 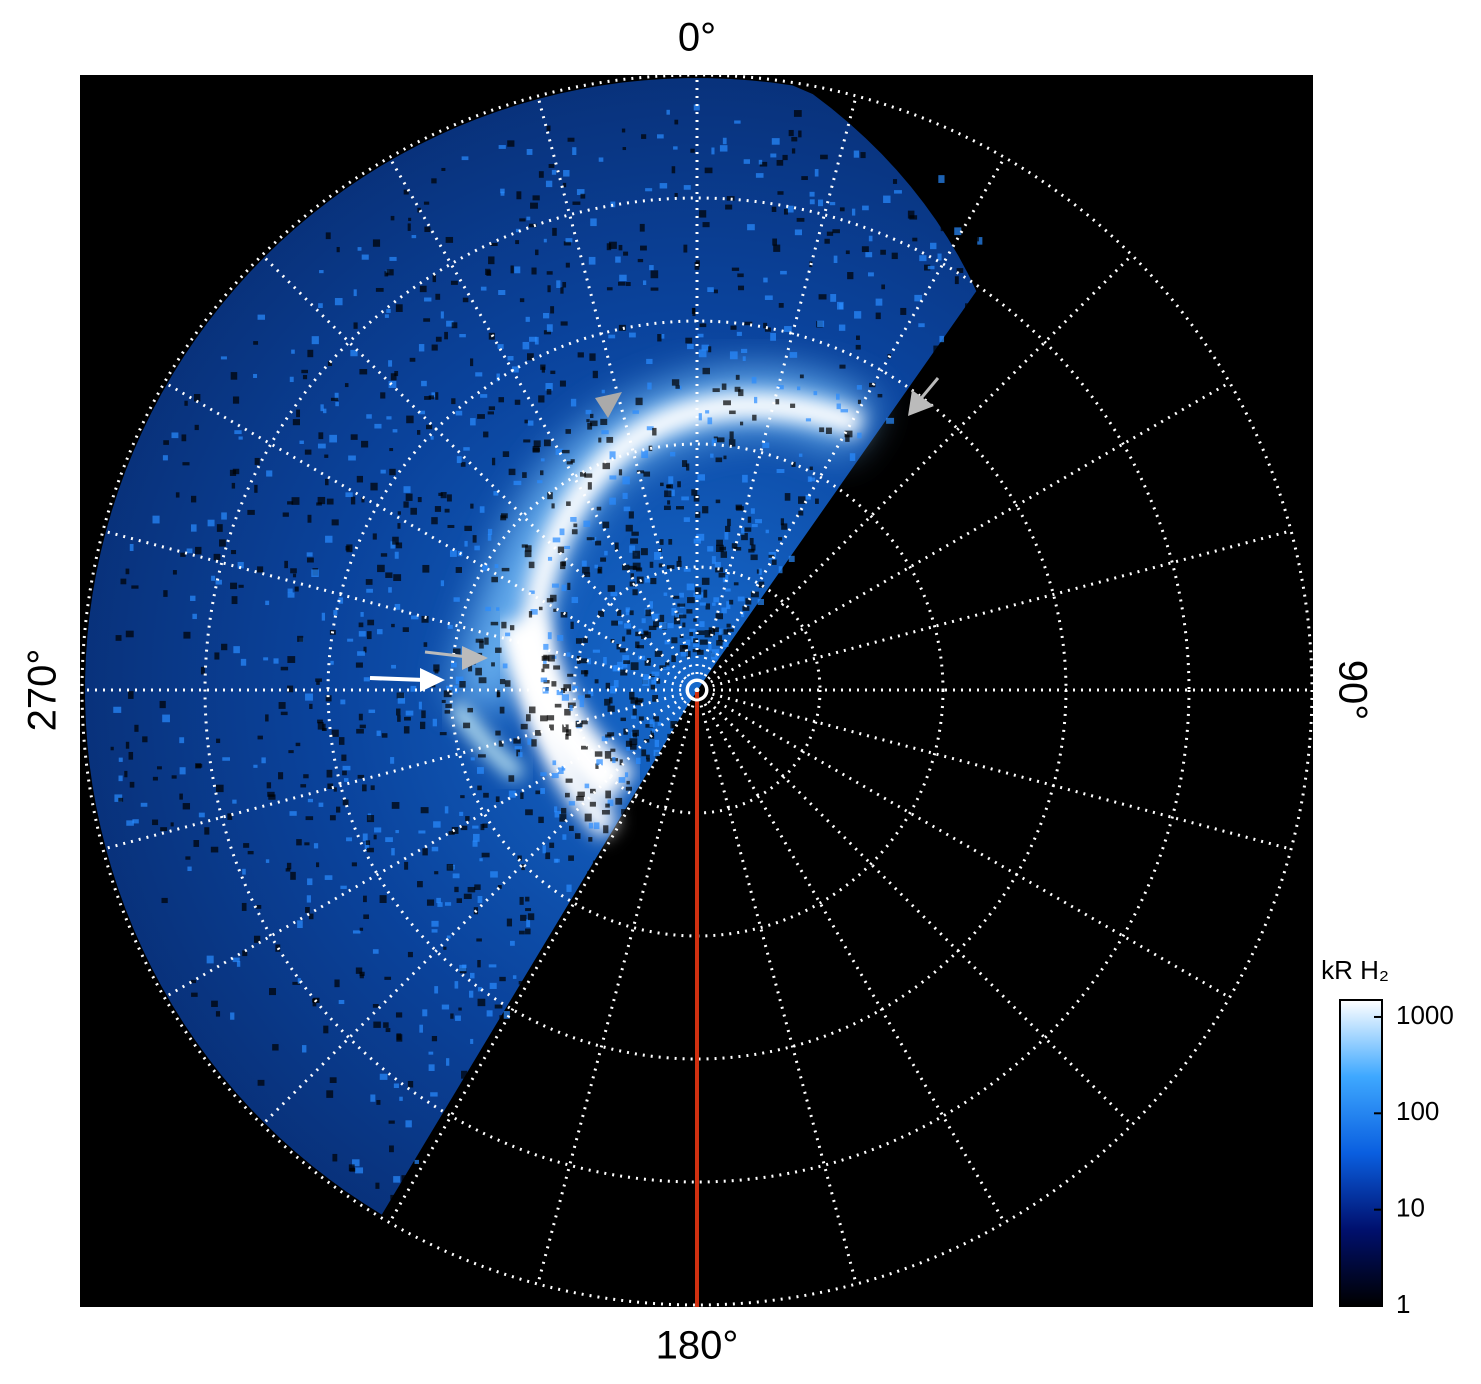 What do you see at coordinates (617, 393) in the screenshot?
I see `grid-spoke` at bounding box center [617, 393].